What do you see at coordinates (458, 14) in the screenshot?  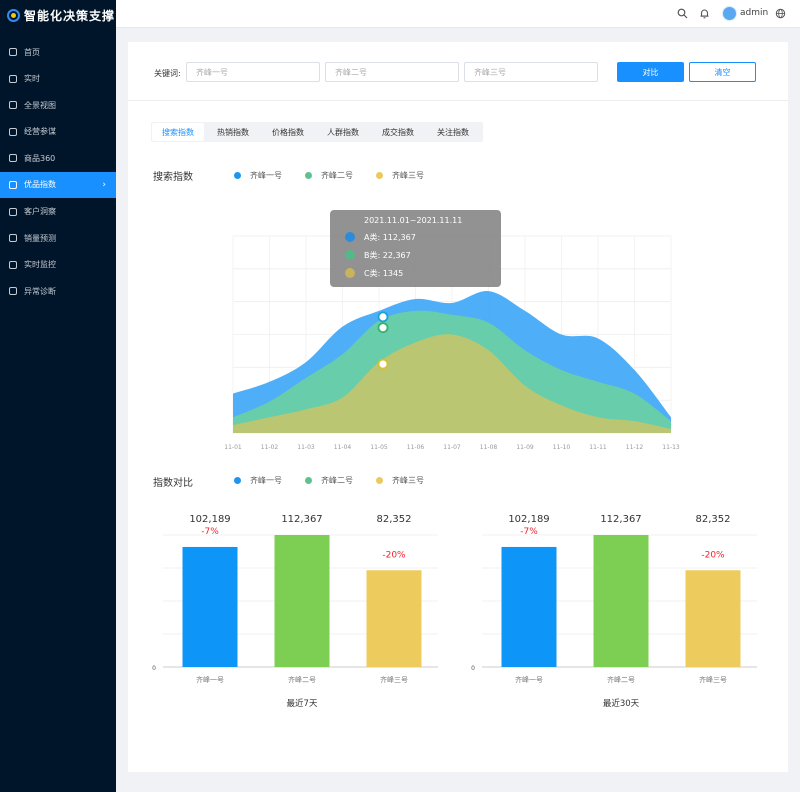 I see `top-bar: admin` at bounding box center [458, 14].